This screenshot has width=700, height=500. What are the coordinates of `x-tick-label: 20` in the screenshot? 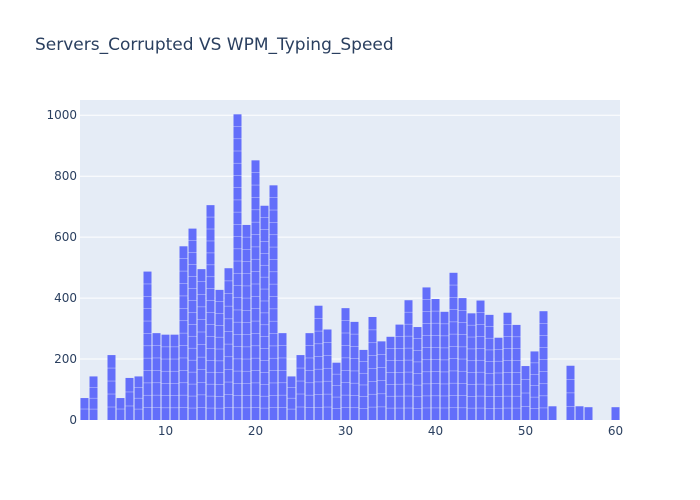 It's located at (255, 431).